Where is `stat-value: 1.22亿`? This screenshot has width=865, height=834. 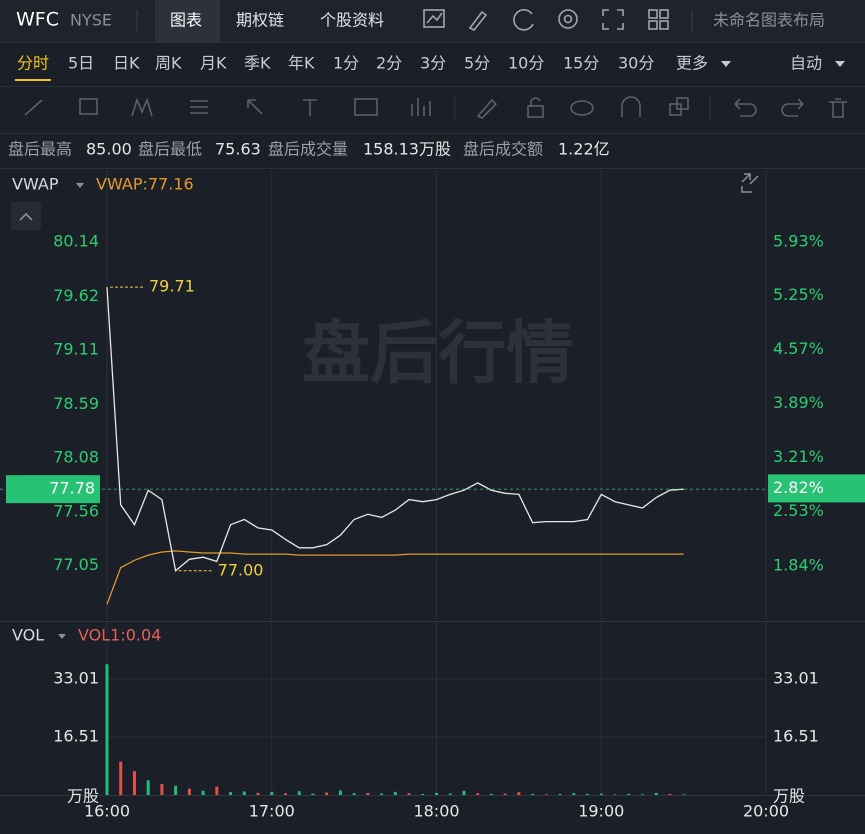
stat-value: 1.22亿 is located at coordinates (584, 149).